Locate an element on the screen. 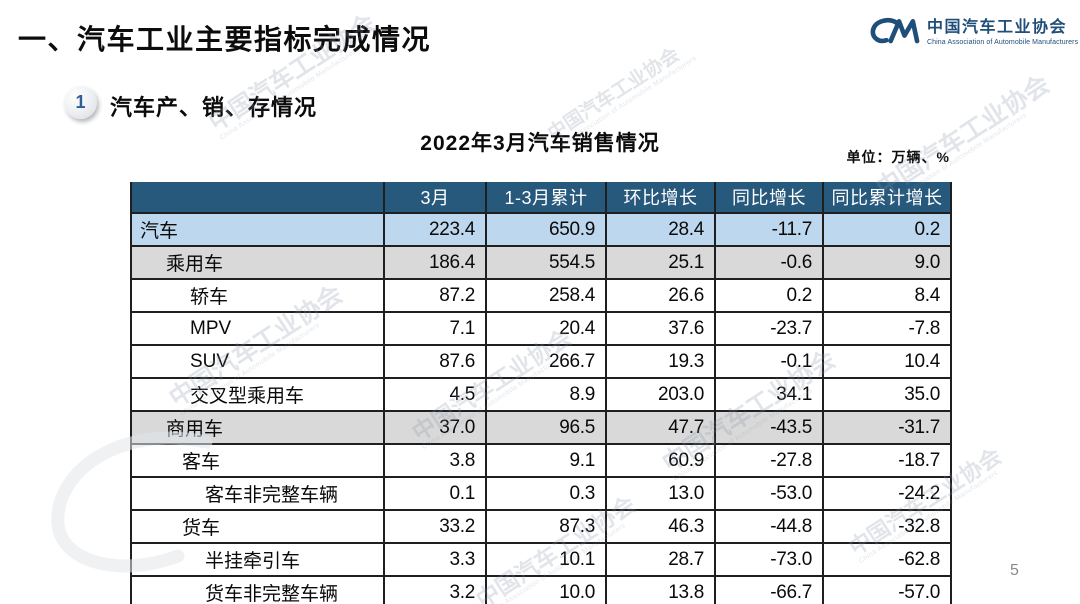  cell-value: -53.0 is located at coordinates (770, 493).